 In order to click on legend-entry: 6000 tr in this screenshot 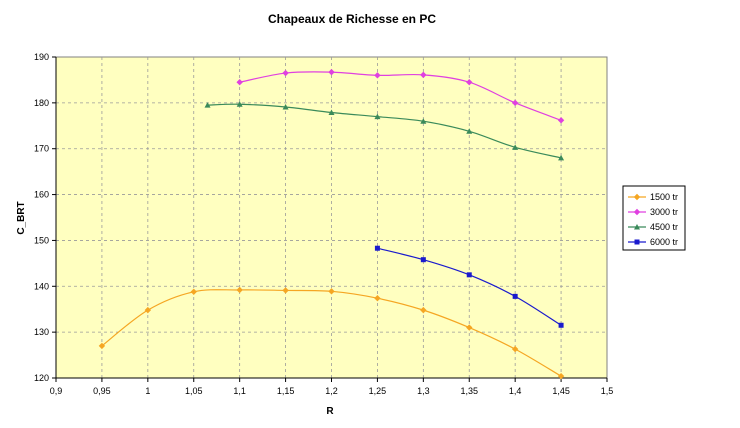, I will do `click(664, 242)`.